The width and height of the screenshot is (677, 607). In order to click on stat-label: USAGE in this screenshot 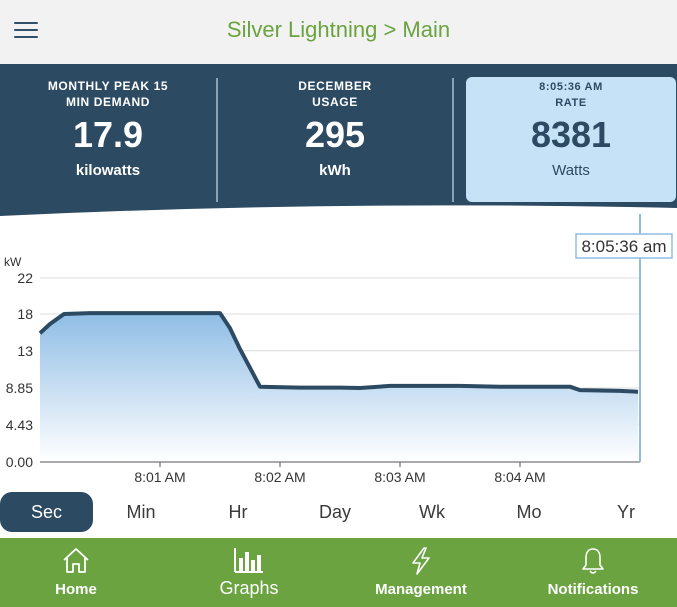, I will do `click(335, 102)`.